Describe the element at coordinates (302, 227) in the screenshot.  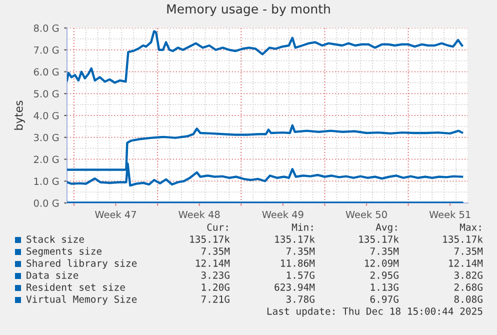
I see `text: Min:` at that location.